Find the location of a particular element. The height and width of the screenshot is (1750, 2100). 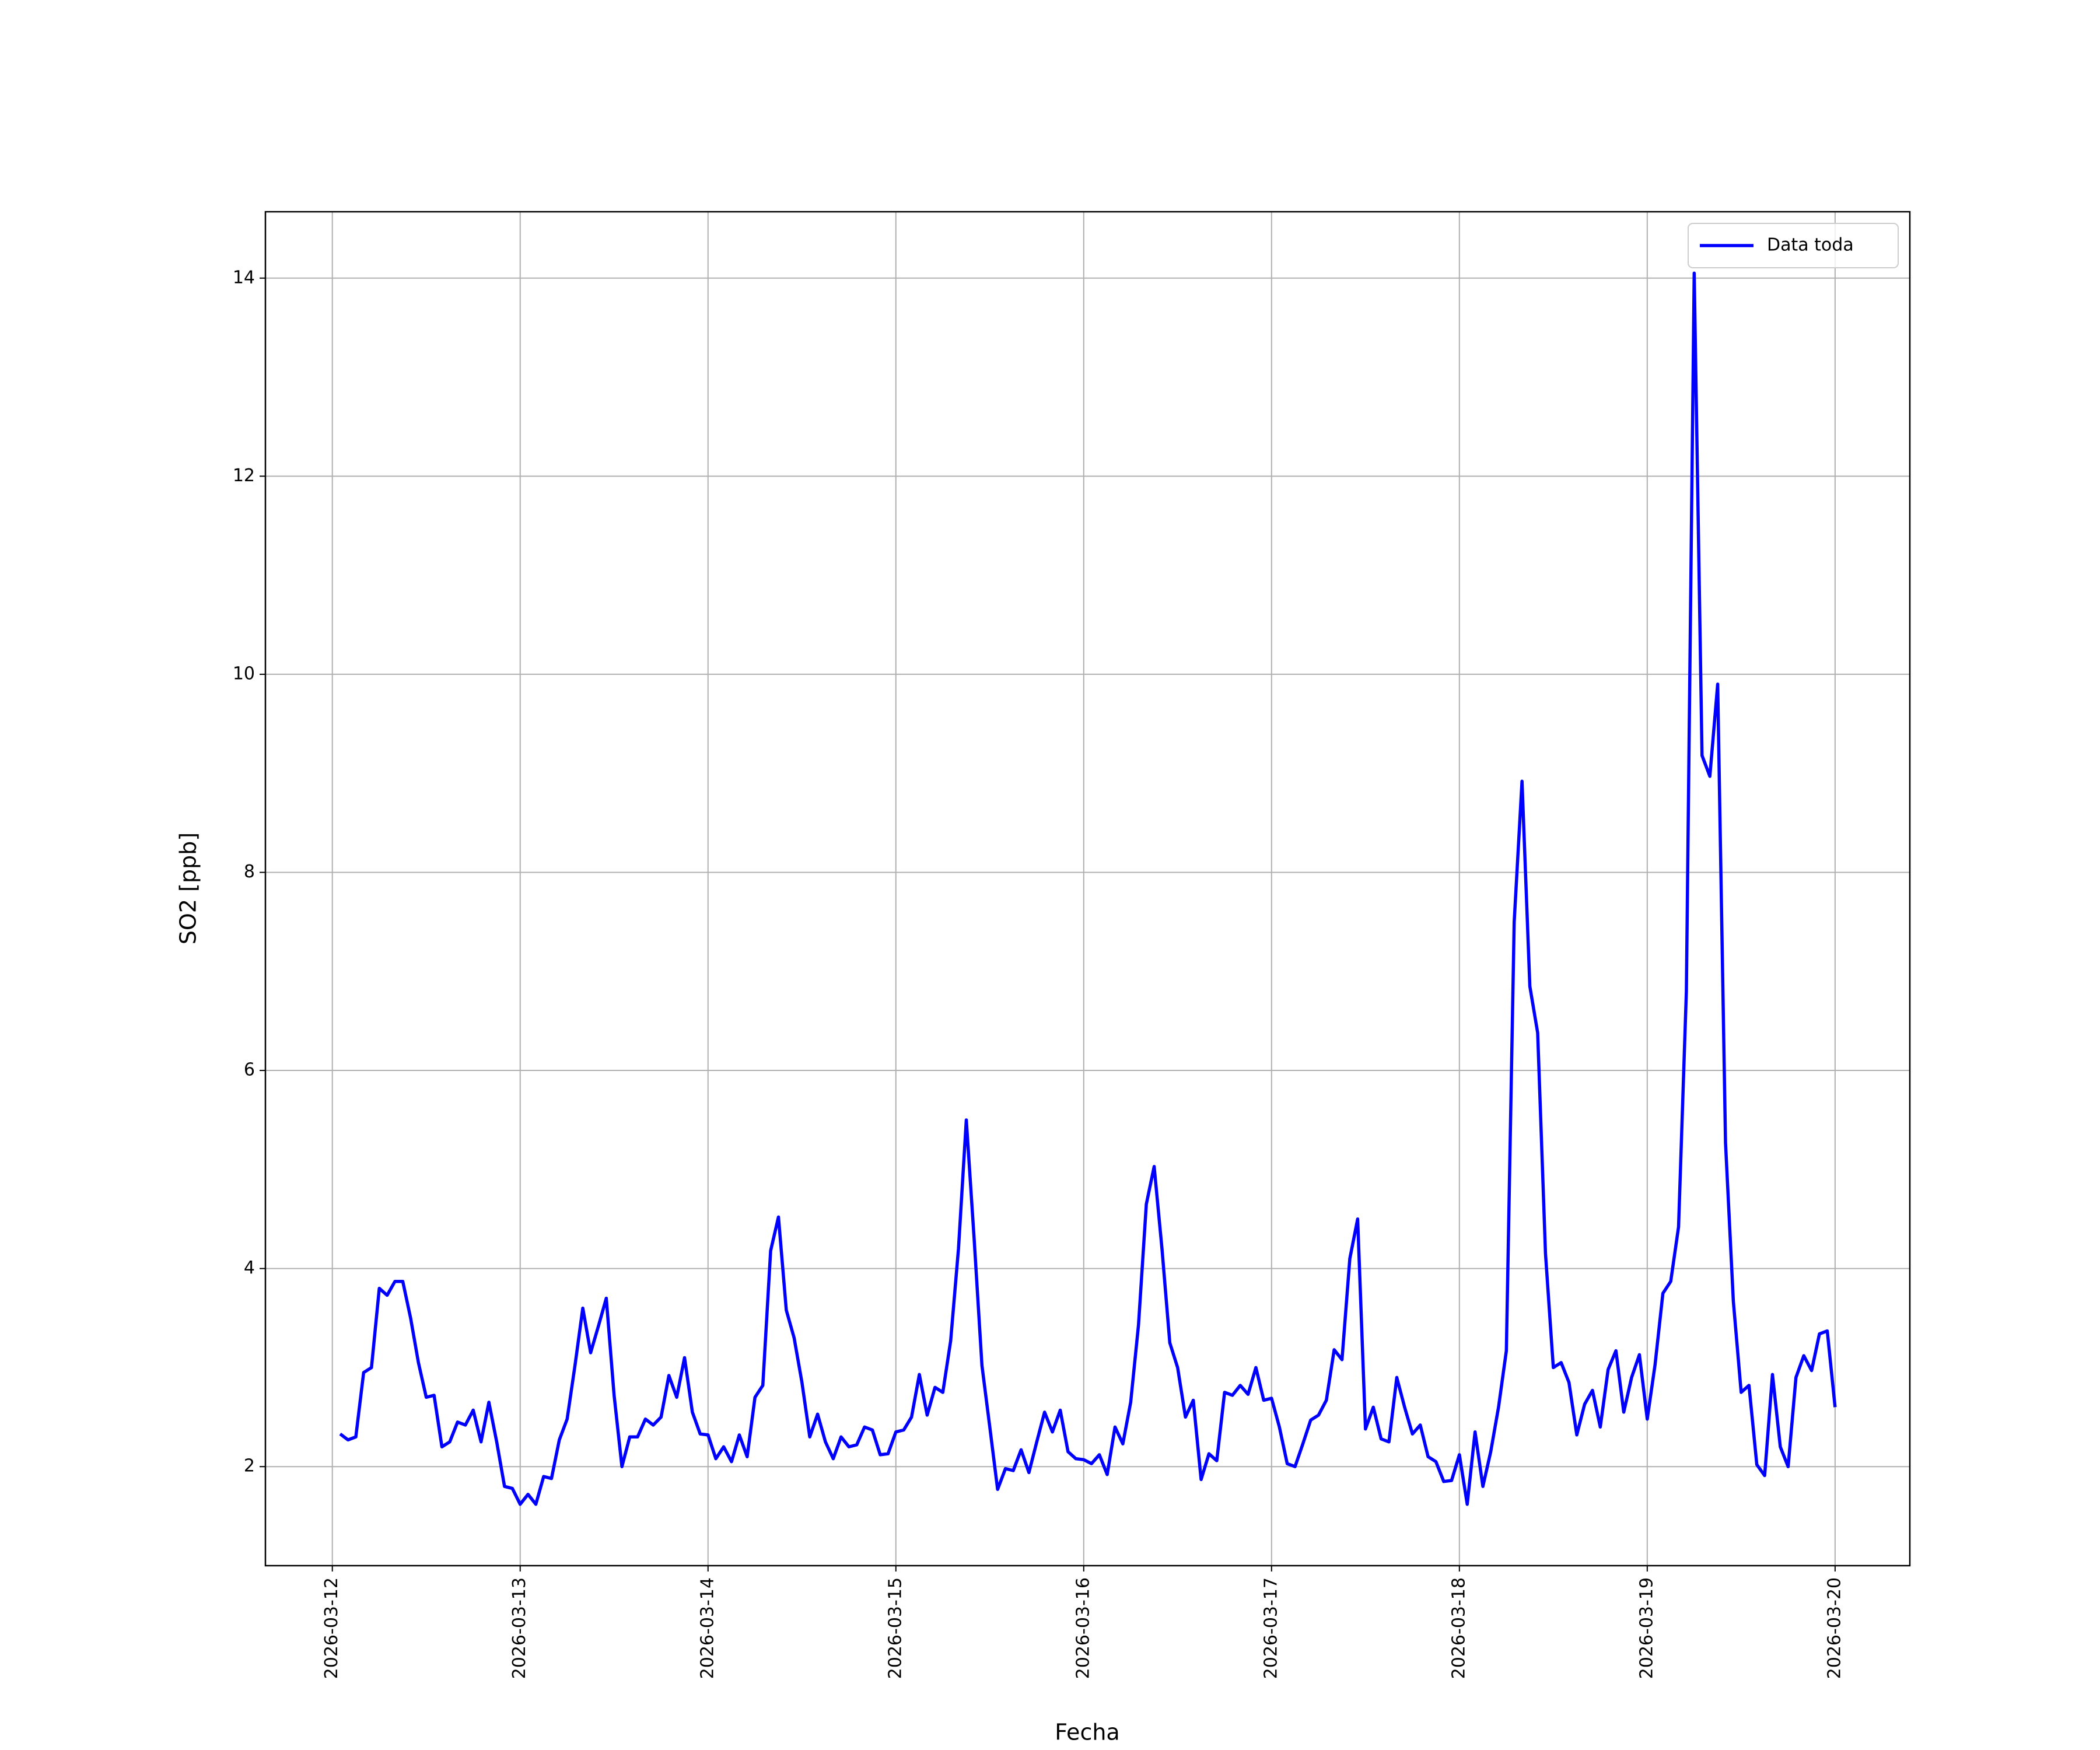

y-tick-label: 10 is located at coordinates (244, 673).